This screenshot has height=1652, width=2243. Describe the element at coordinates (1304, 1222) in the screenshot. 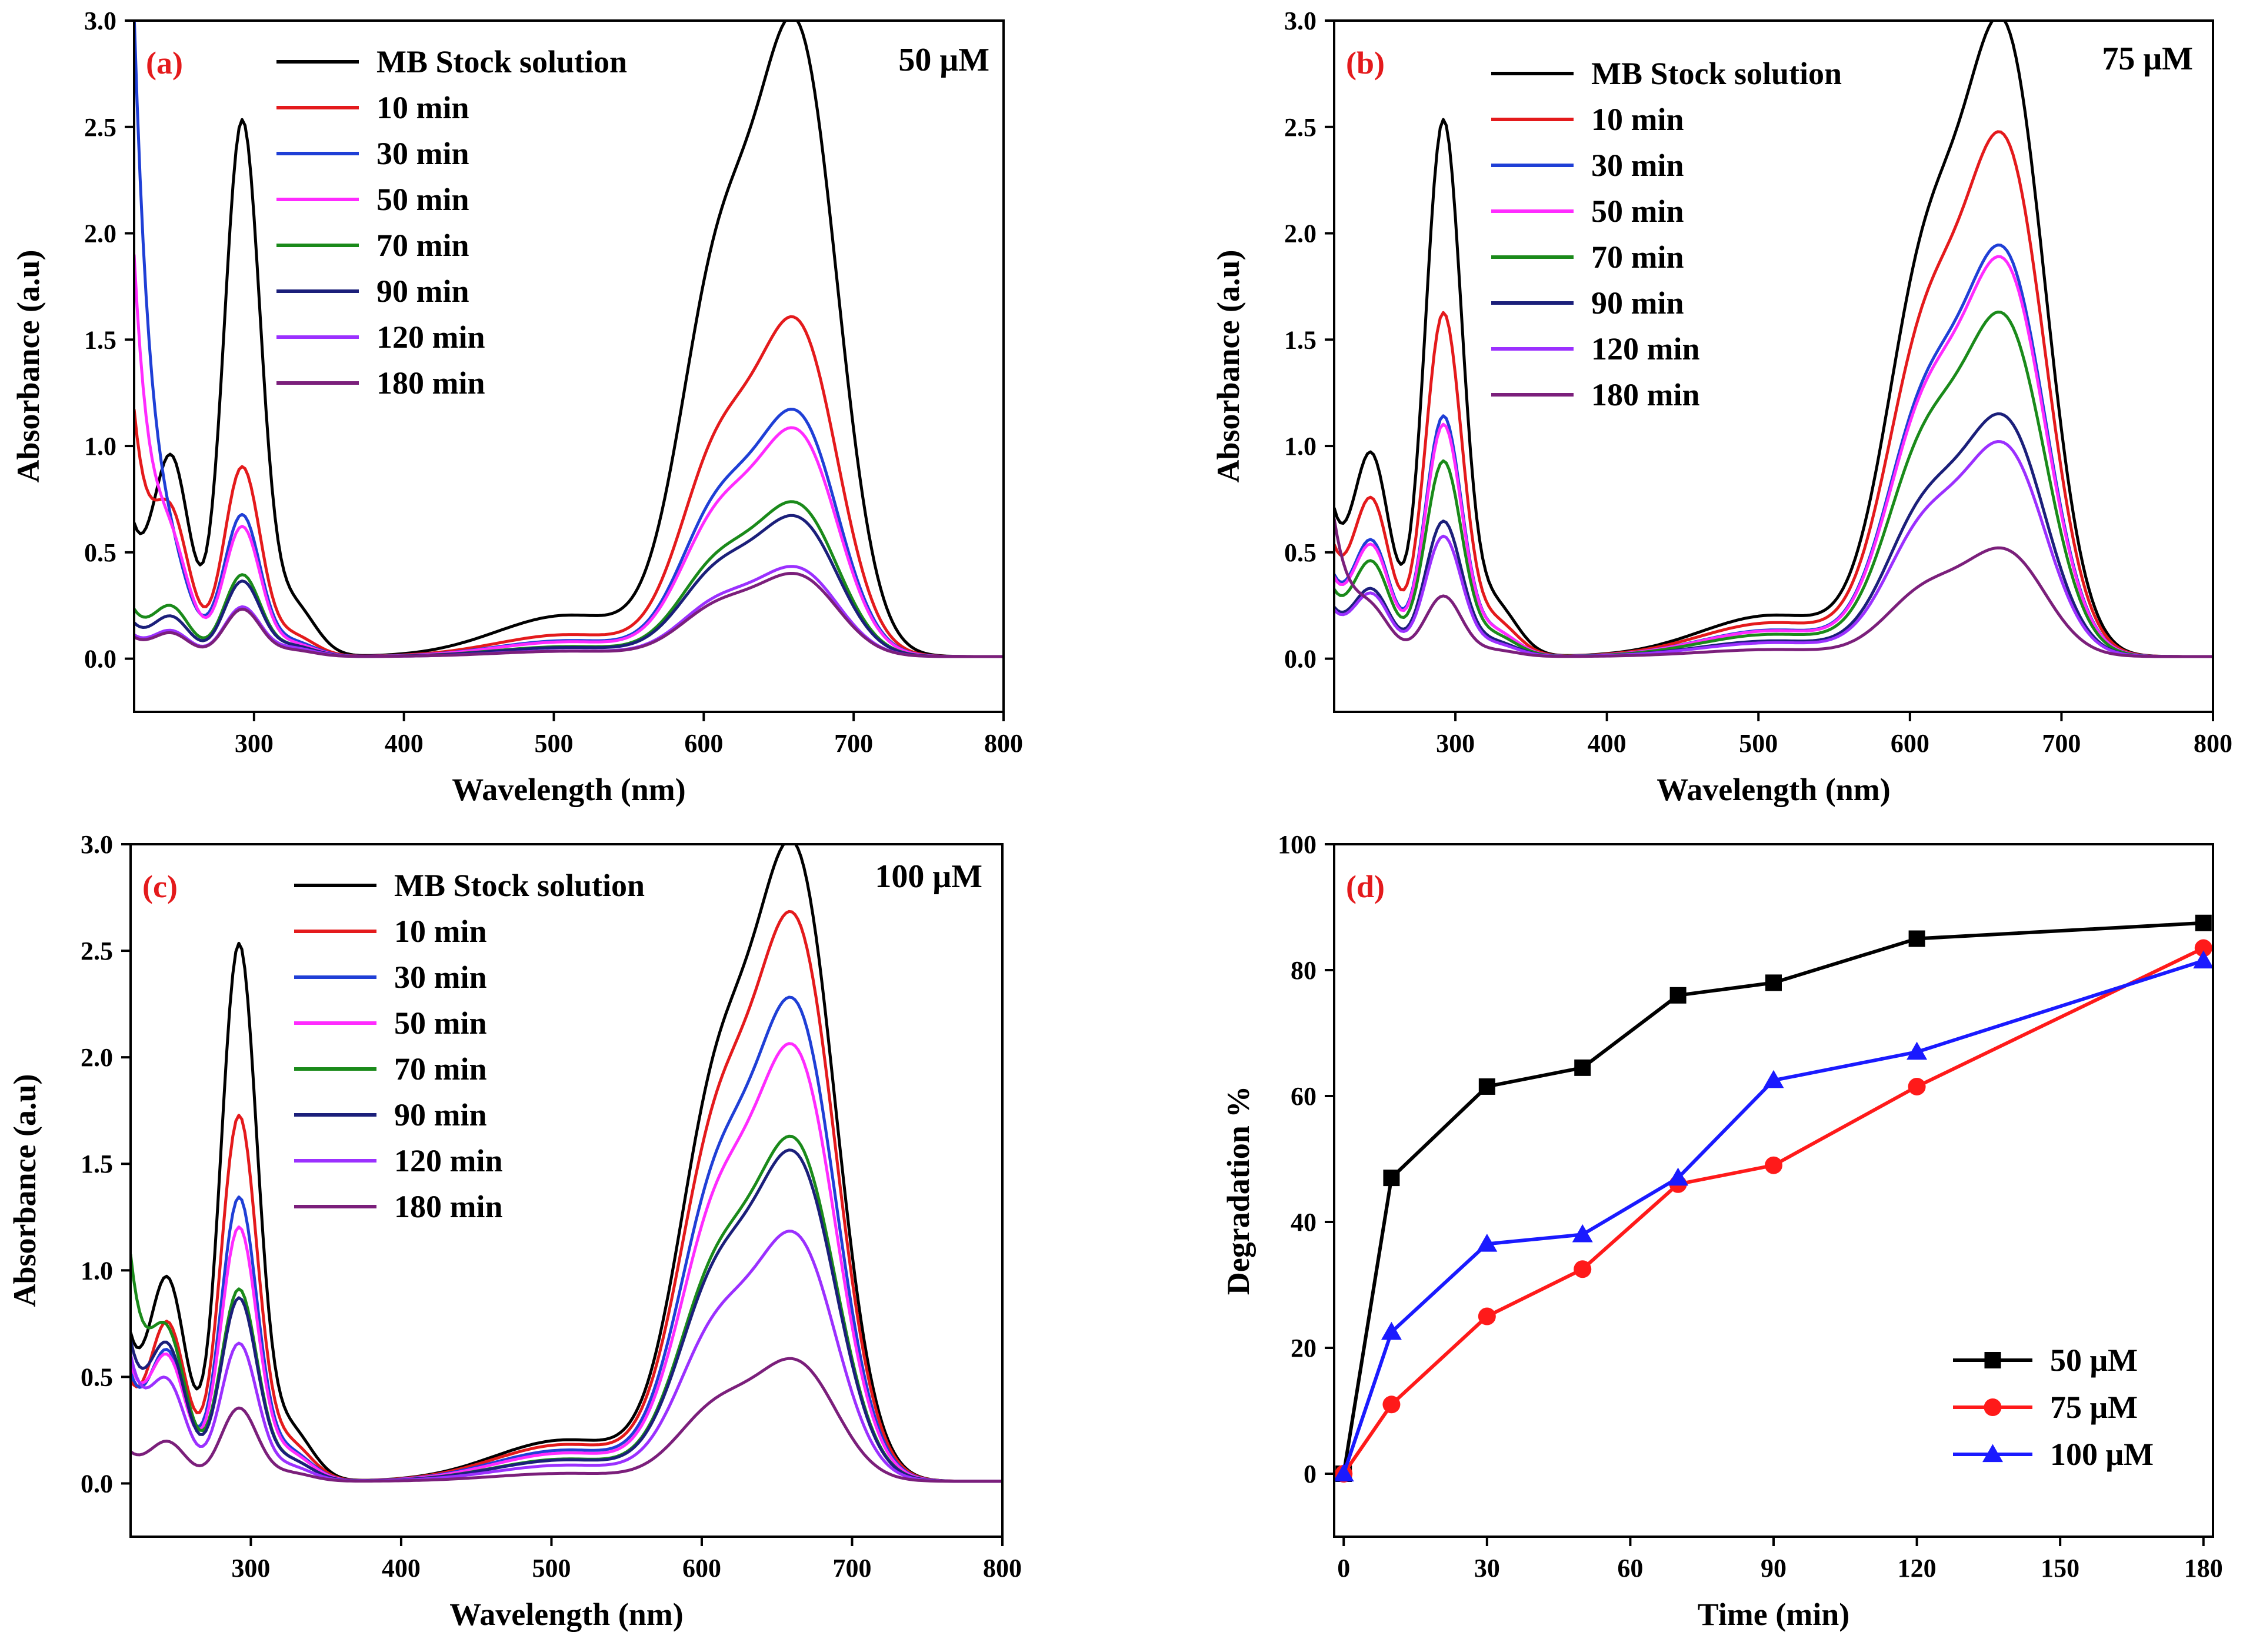

I see `panel-d-ytick-label-2: 40` at that location.